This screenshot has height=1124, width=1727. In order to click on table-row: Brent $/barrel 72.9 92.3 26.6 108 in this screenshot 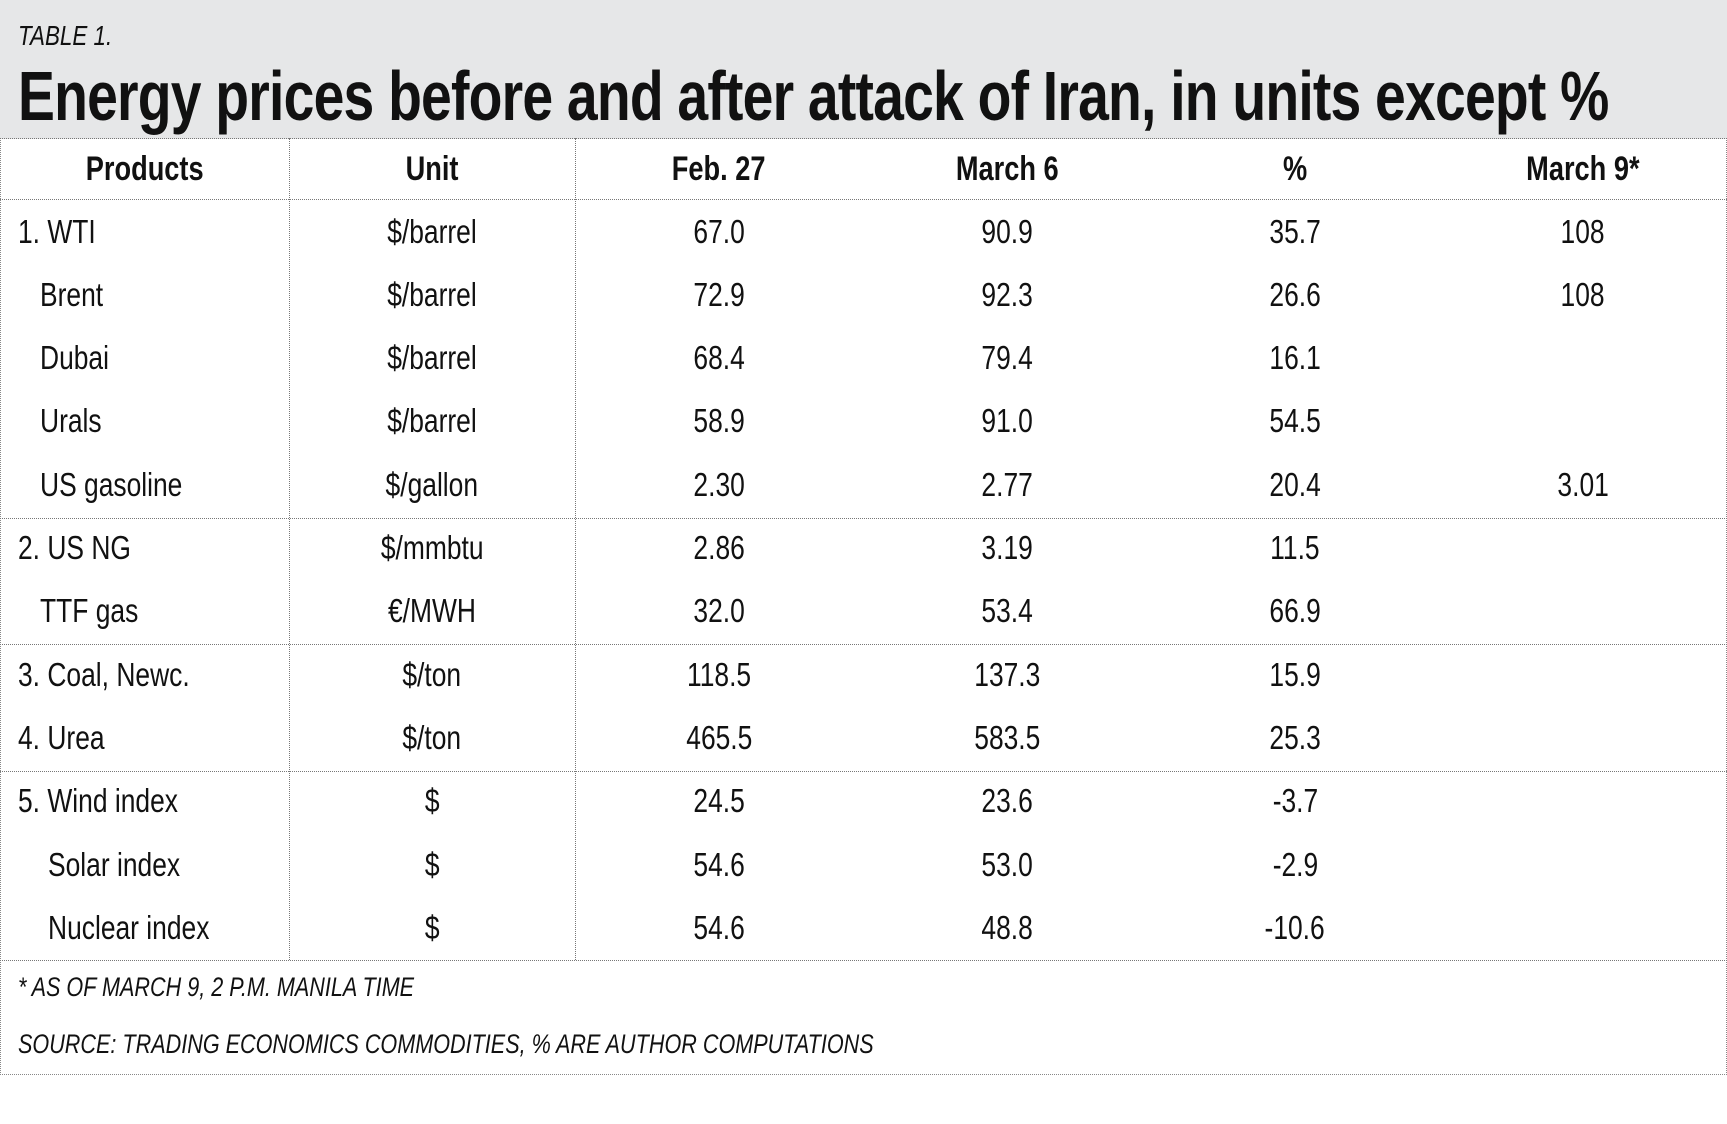, I will do `click(863, 294)`.